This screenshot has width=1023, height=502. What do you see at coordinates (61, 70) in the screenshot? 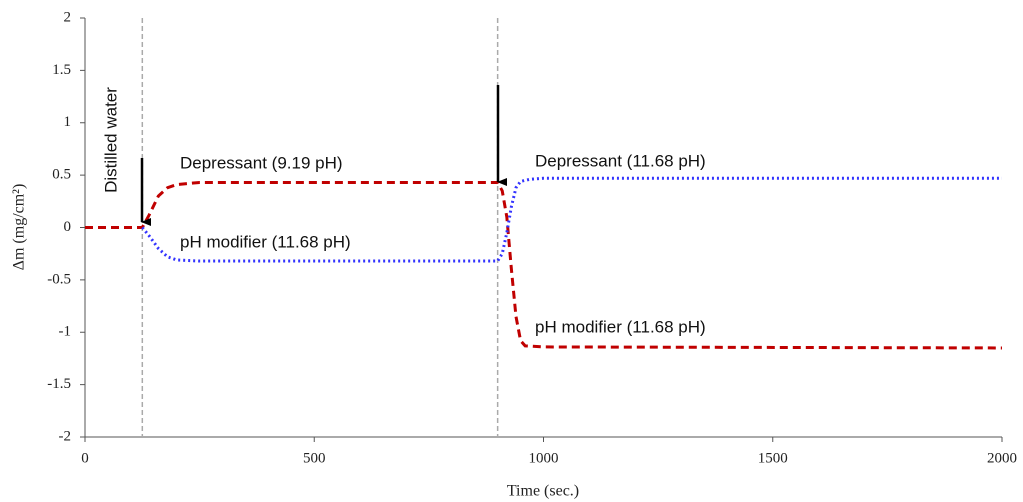
I see `y-tick-label: 1.5` at bounding box center [61, 70].